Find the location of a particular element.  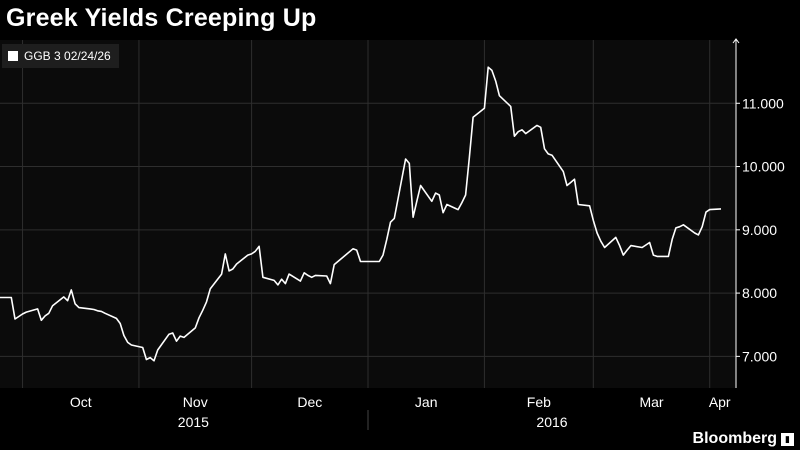

bloomberg-logo-text: Bloomberg is located at coordinates (734, 438).